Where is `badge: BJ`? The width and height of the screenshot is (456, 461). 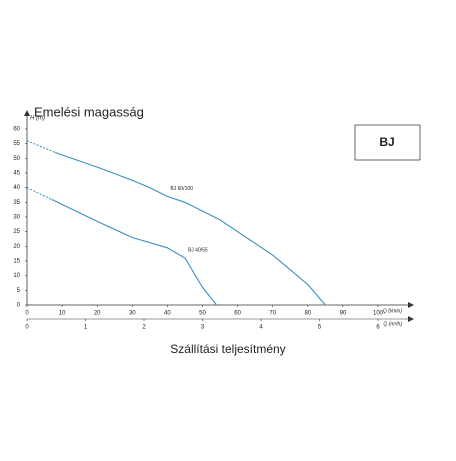
badge: BJ is located at coordinates (386, 142).